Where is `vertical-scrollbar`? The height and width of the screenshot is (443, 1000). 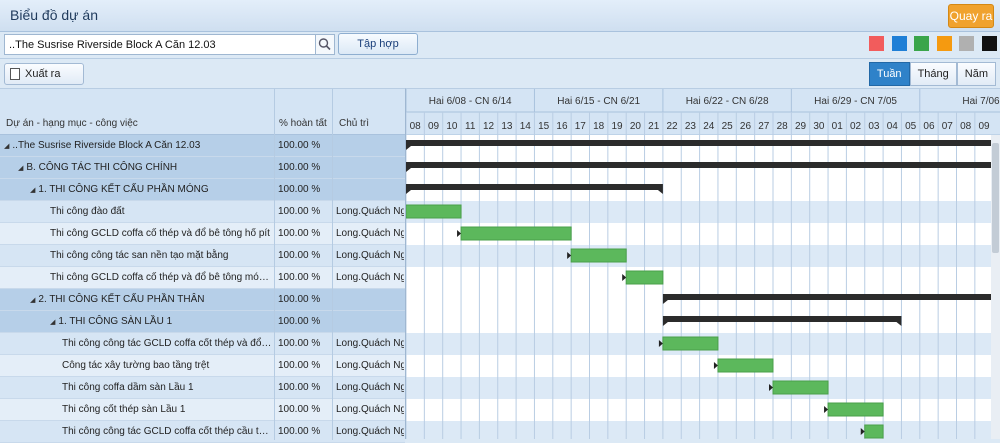 vertical-scrollbar is located at coordinates (995, 287).